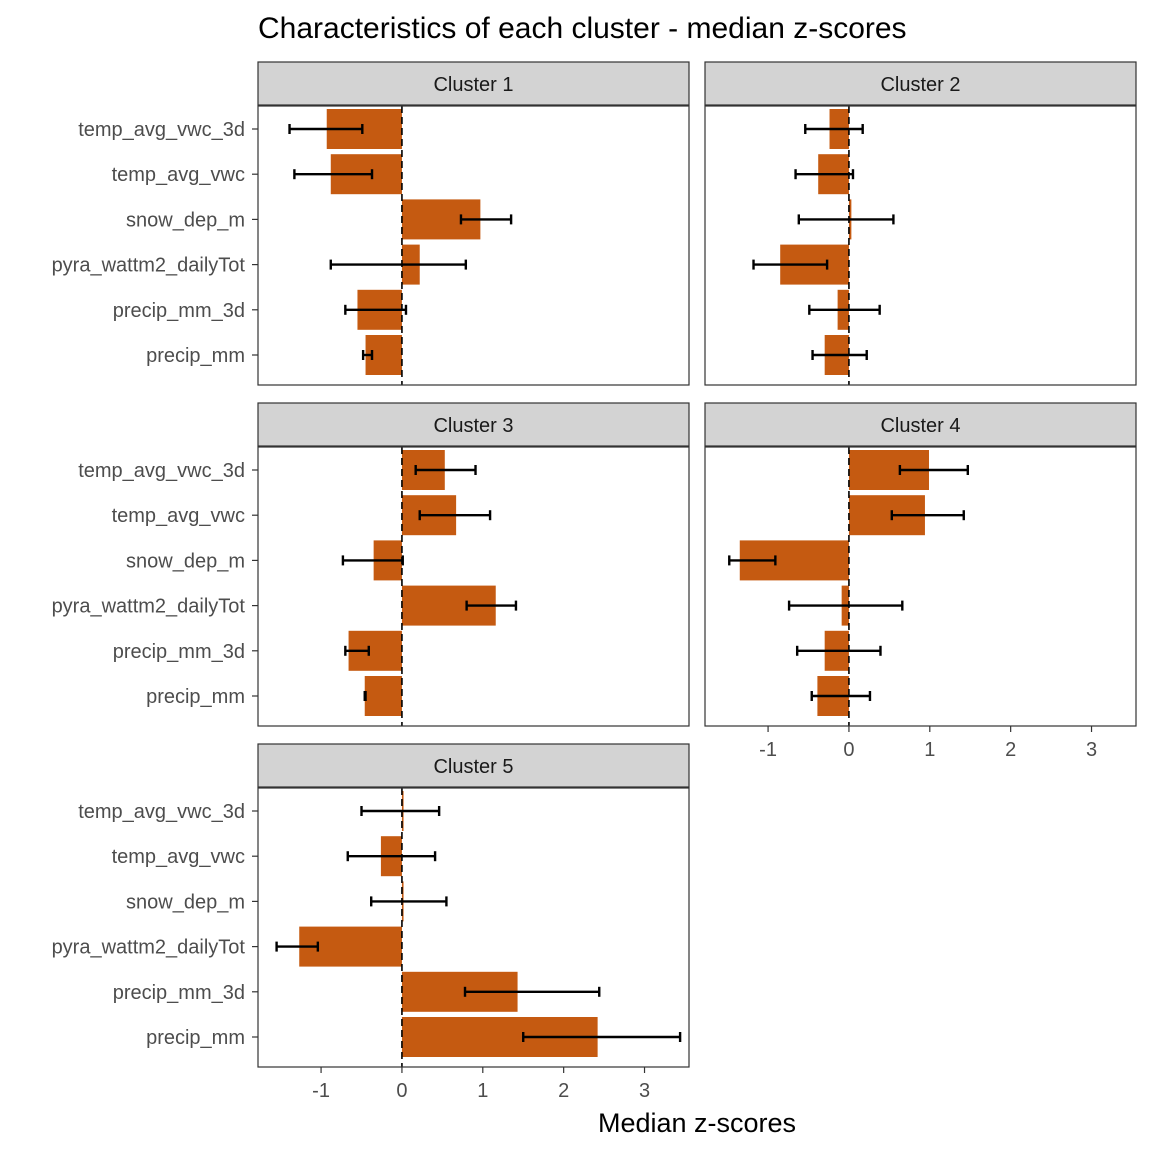 The image size is (1152, 1152). What do you see at coordinates (697, 1123) in the screenshot?
I see `x-axis-title: Median z-scores` at bounding box center [697, 1123].